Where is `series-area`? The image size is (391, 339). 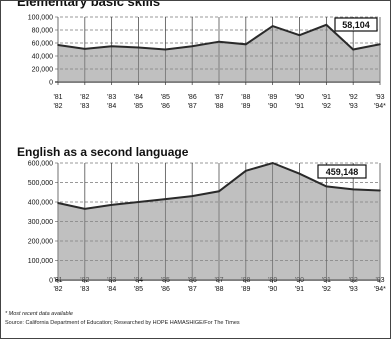
series-area is located at coordinates (219, 53).